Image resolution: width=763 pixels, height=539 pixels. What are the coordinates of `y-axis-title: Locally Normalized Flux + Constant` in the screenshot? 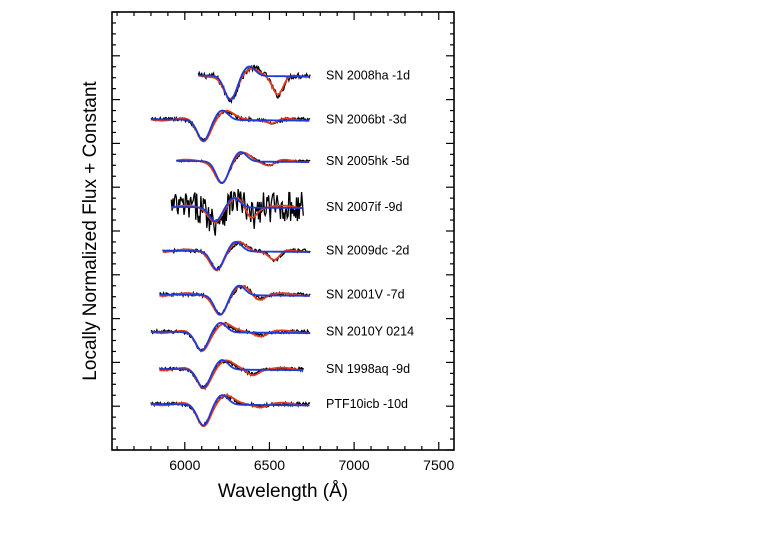 It's located at (90, 231).